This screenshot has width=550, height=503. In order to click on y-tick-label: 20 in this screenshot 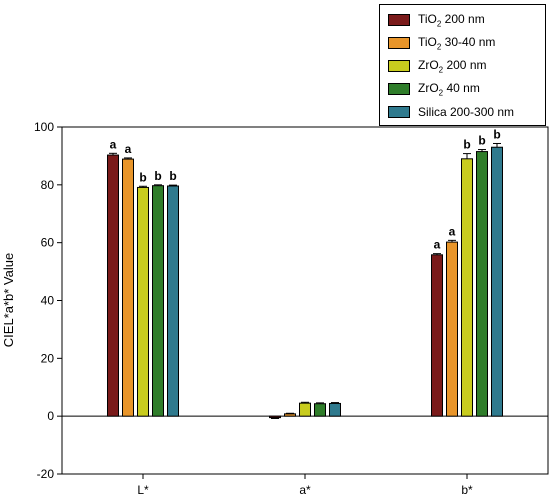, I will do `click(48, 358)`.